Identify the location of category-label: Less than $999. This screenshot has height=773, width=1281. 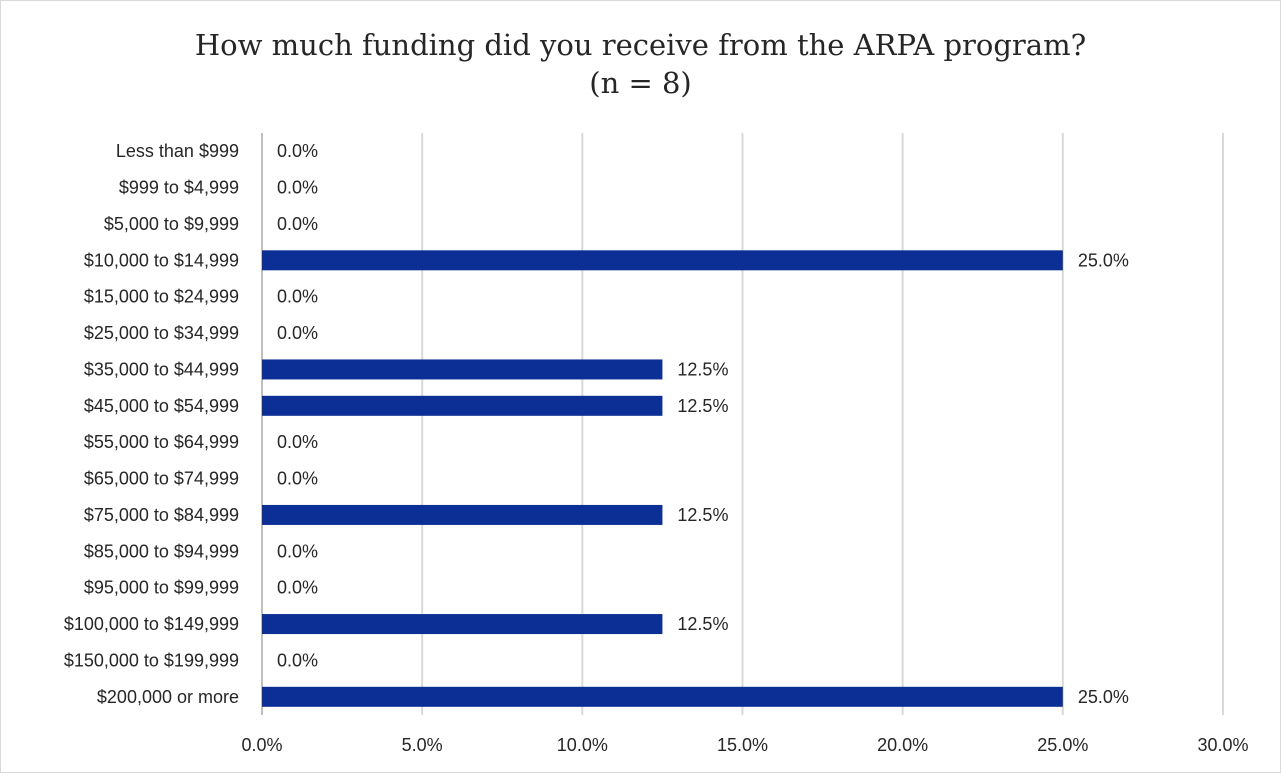
(177, 151).